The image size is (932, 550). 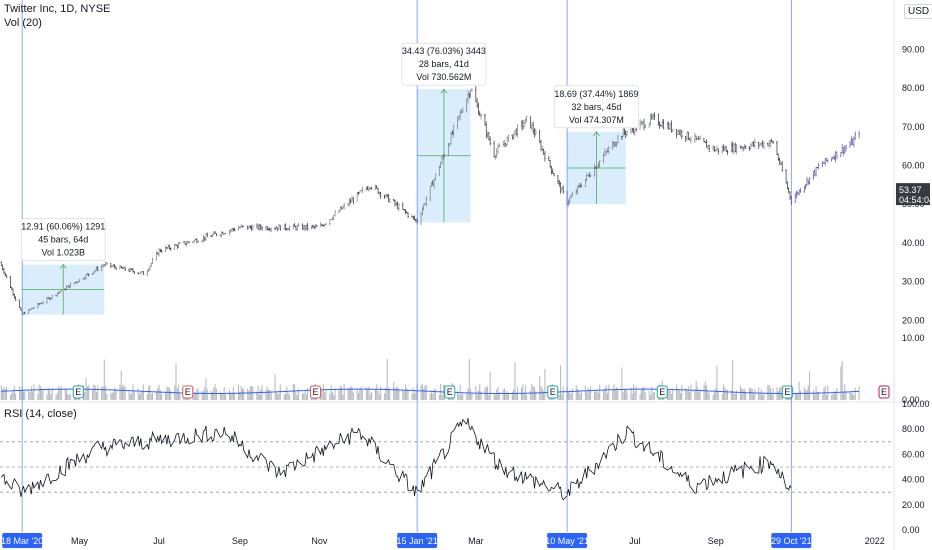 What do you see at coordinates (913, 282) in the screenshot?
I see `price-axis-tick-30: 30.00` at bounding box center [913, 282].